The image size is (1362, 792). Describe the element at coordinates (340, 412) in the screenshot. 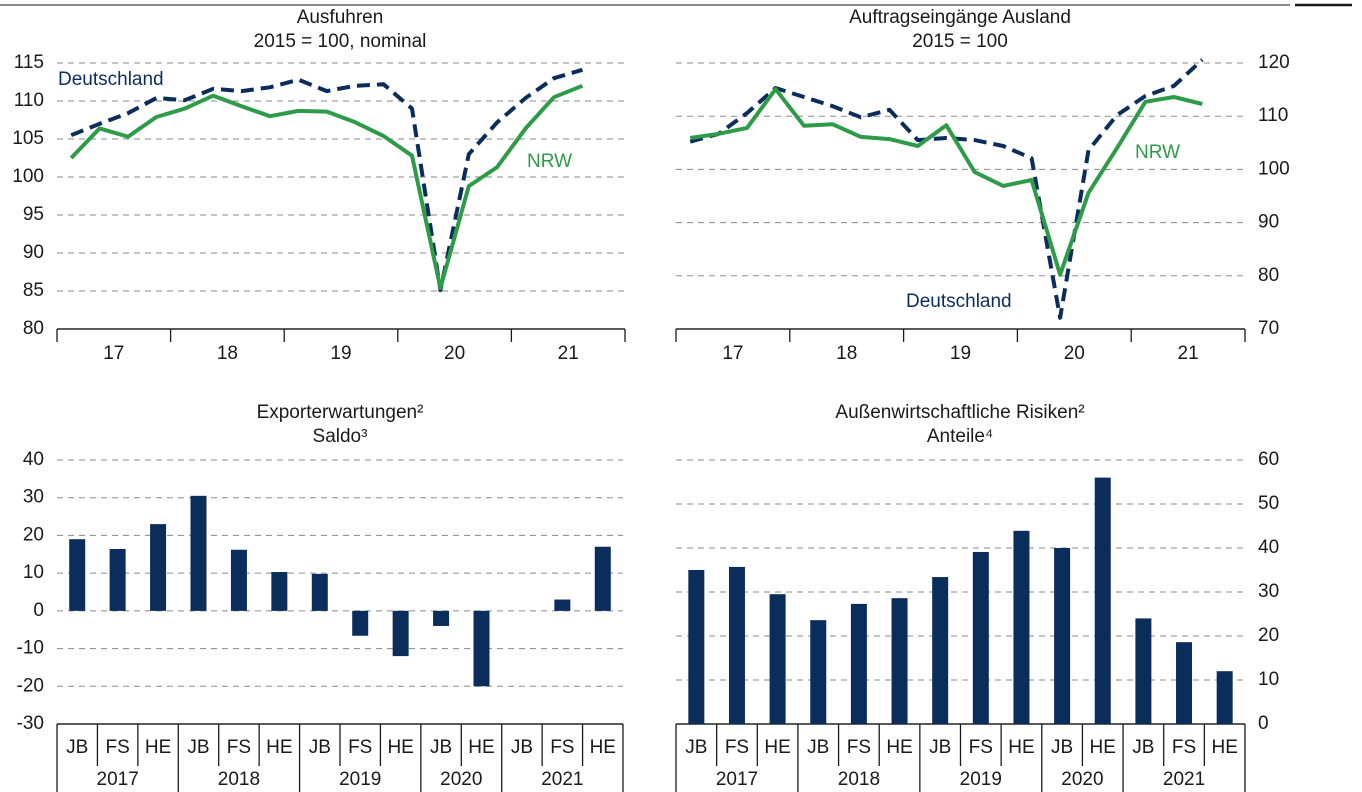

I see `chart-title: Exporterwartungen²` at that location.